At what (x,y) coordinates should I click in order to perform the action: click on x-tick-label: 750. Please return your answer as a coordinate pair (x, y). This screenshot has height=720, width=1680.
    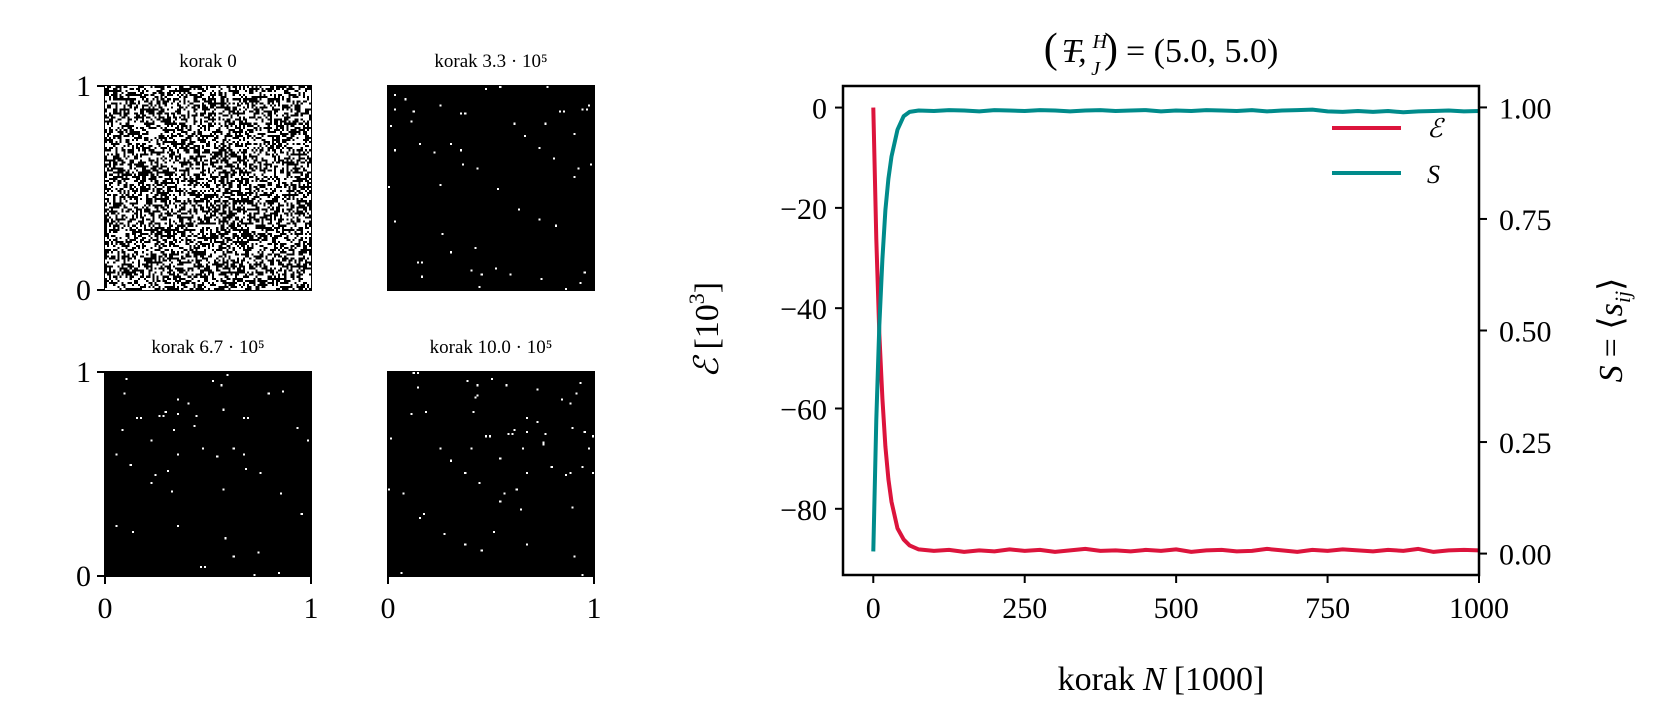
    Looking at the image, I should click on (1327, 608).